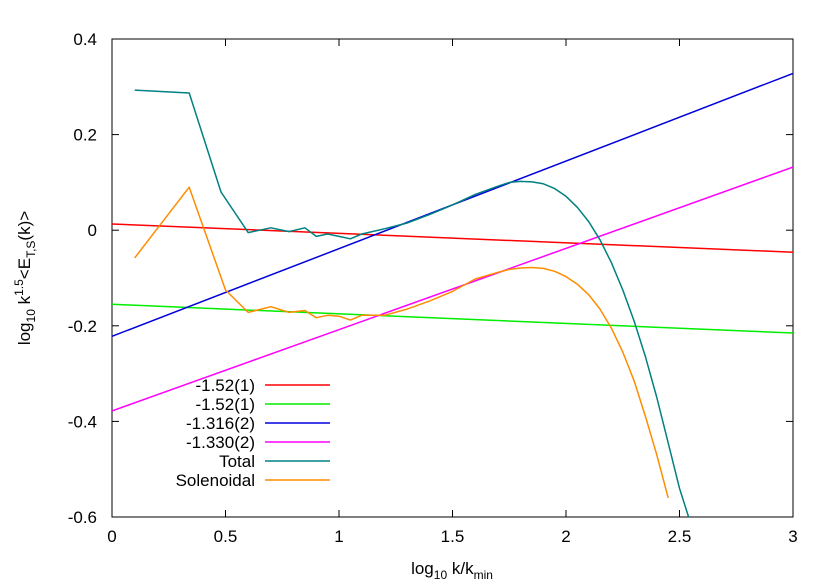  I want to click on y-tick-label: -0.6, so click(82, 517).